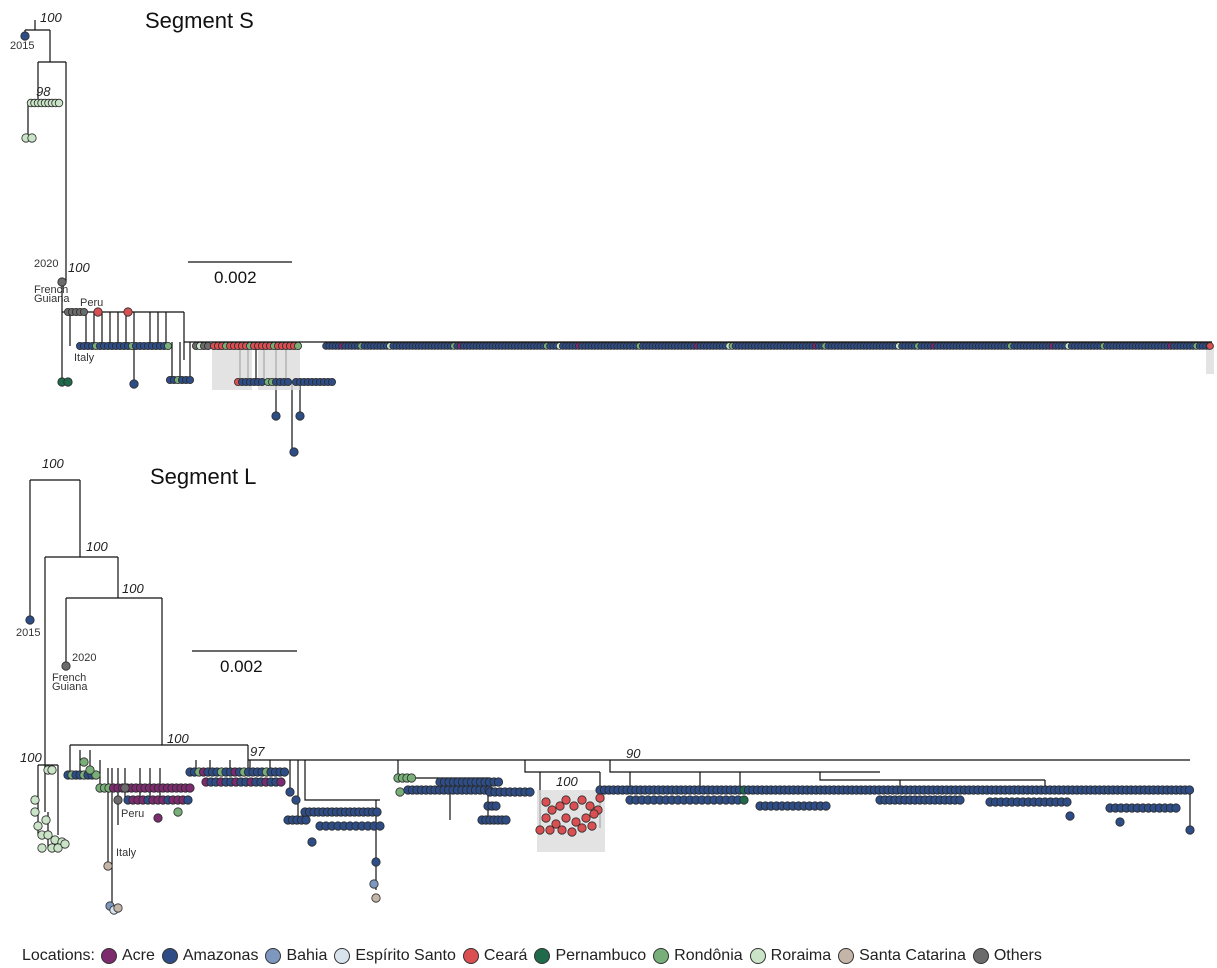 This screenshot has width=1217, height=968. What do you see at coordinates (22, 46) in the screenshot?
I see `segment-s-year-2015: 2015` at bounding box center [22, 46].